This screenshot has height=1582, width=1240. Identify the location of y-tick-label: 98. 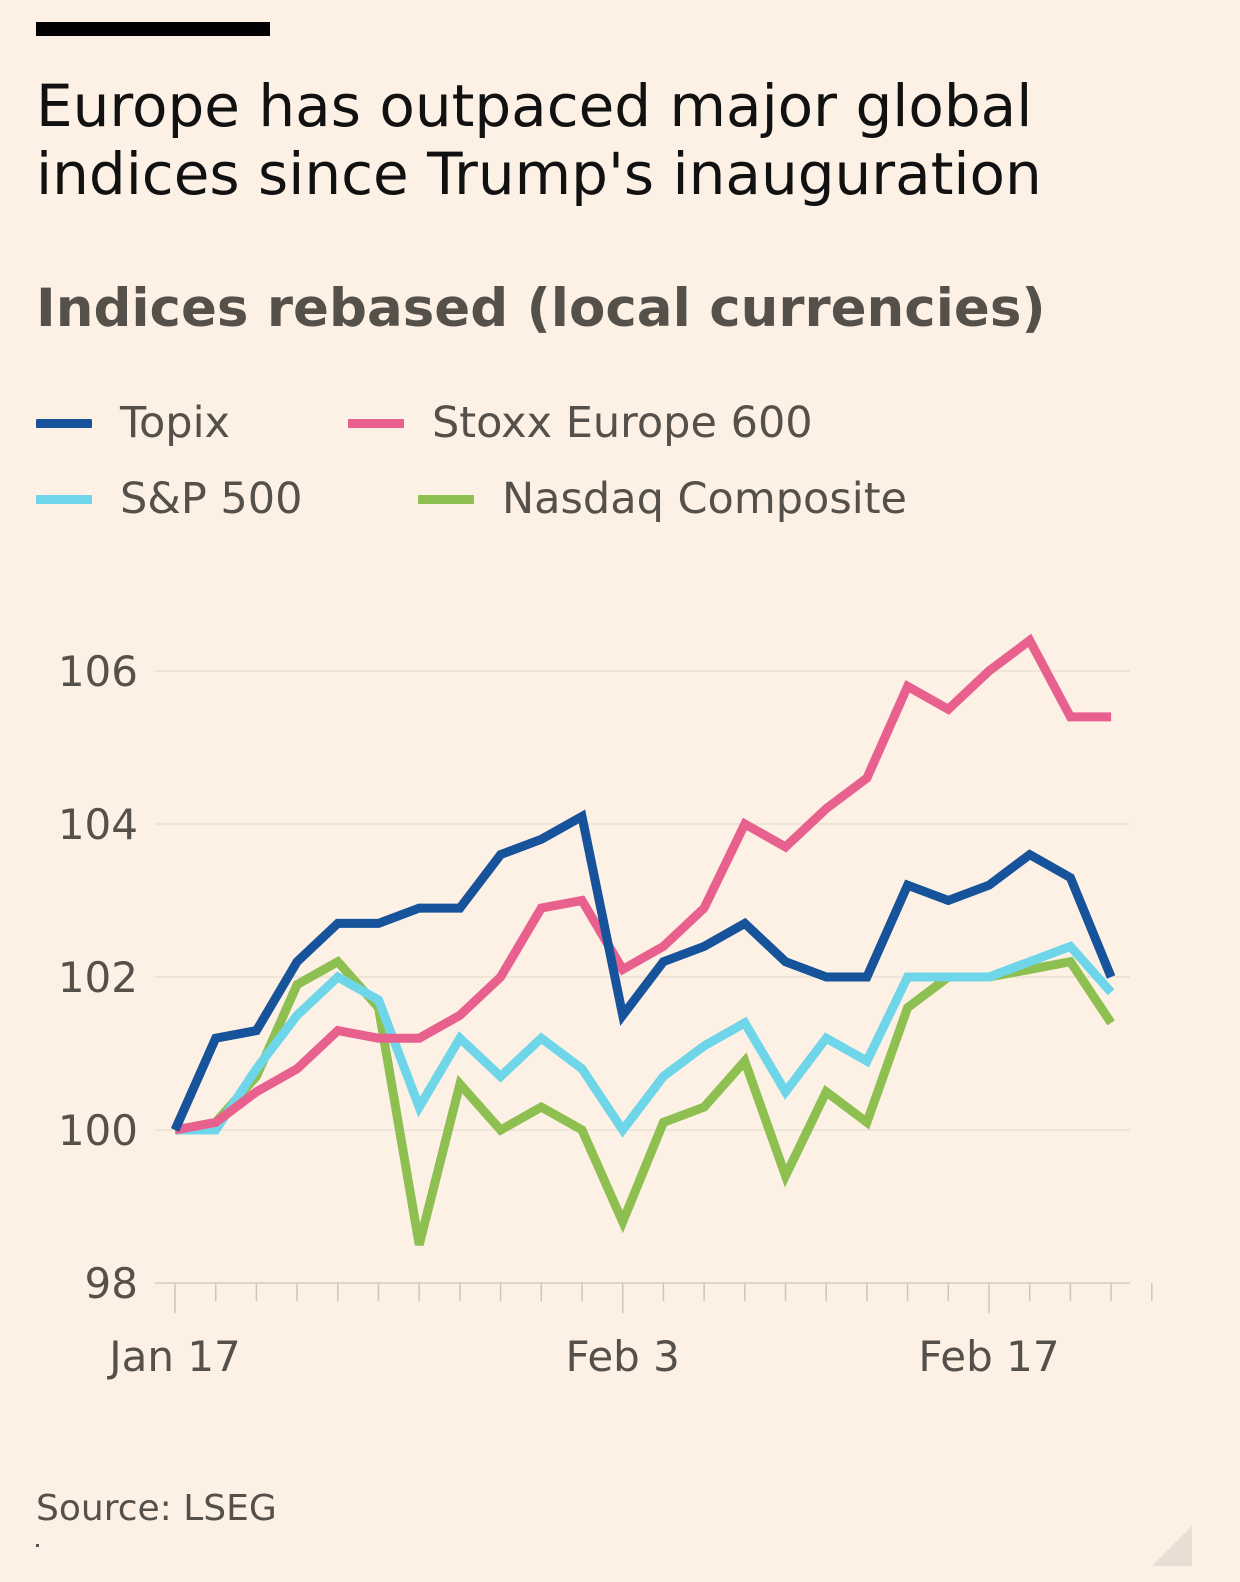
(111, 1283).